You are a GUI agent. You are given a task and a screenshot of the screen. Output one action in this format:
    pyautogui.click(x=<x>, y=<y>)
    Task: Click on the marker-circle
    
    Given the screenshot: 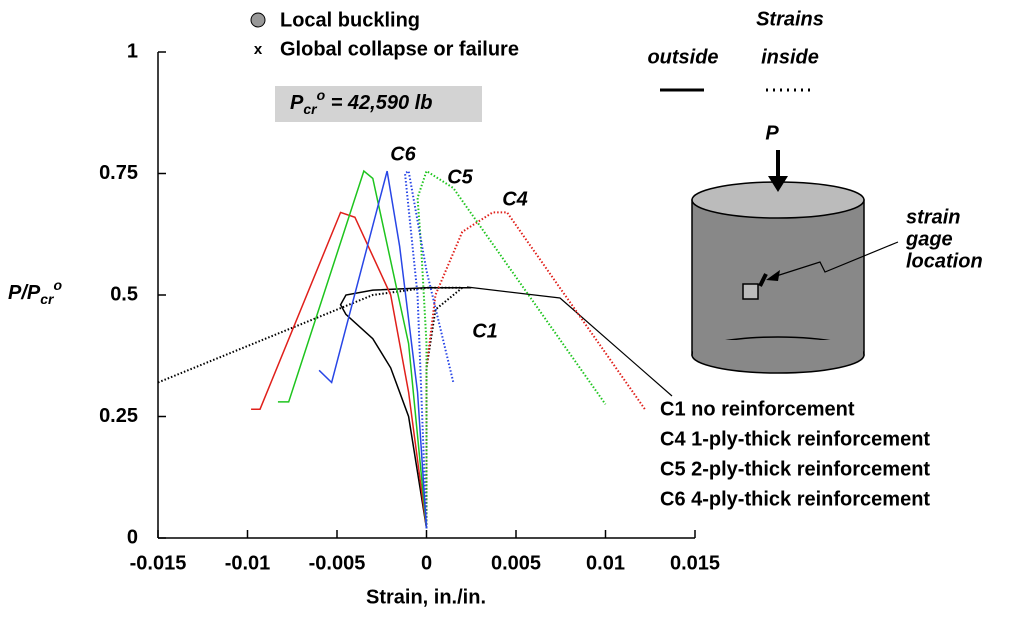 What is the action you would take?
    pyautogui.click(x=258, y=20)
    